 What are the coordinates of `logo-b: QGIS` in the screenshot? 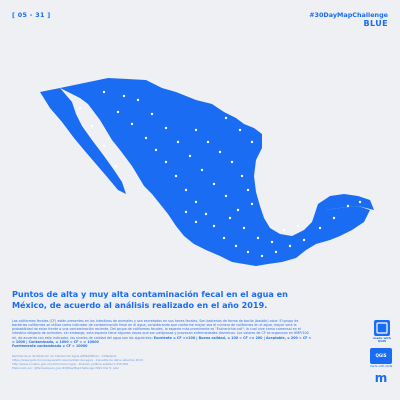 It's located at (381, 356).